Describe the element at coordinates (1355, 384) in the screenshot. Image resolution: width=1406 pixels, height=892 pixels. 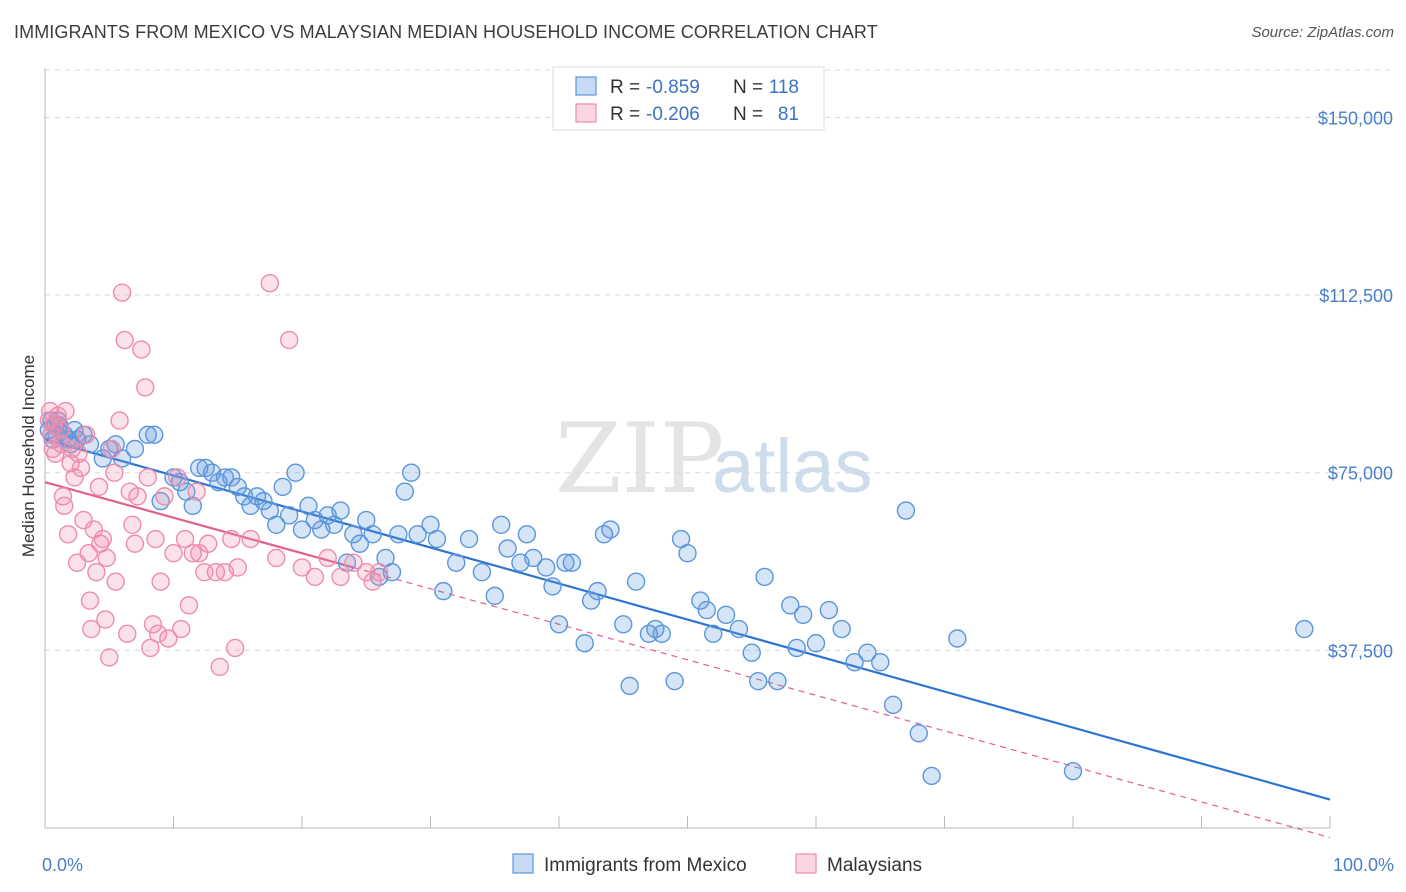
I see `y-tick-labels: $37,500 $75,000 $112,500 $150,000` at that location.